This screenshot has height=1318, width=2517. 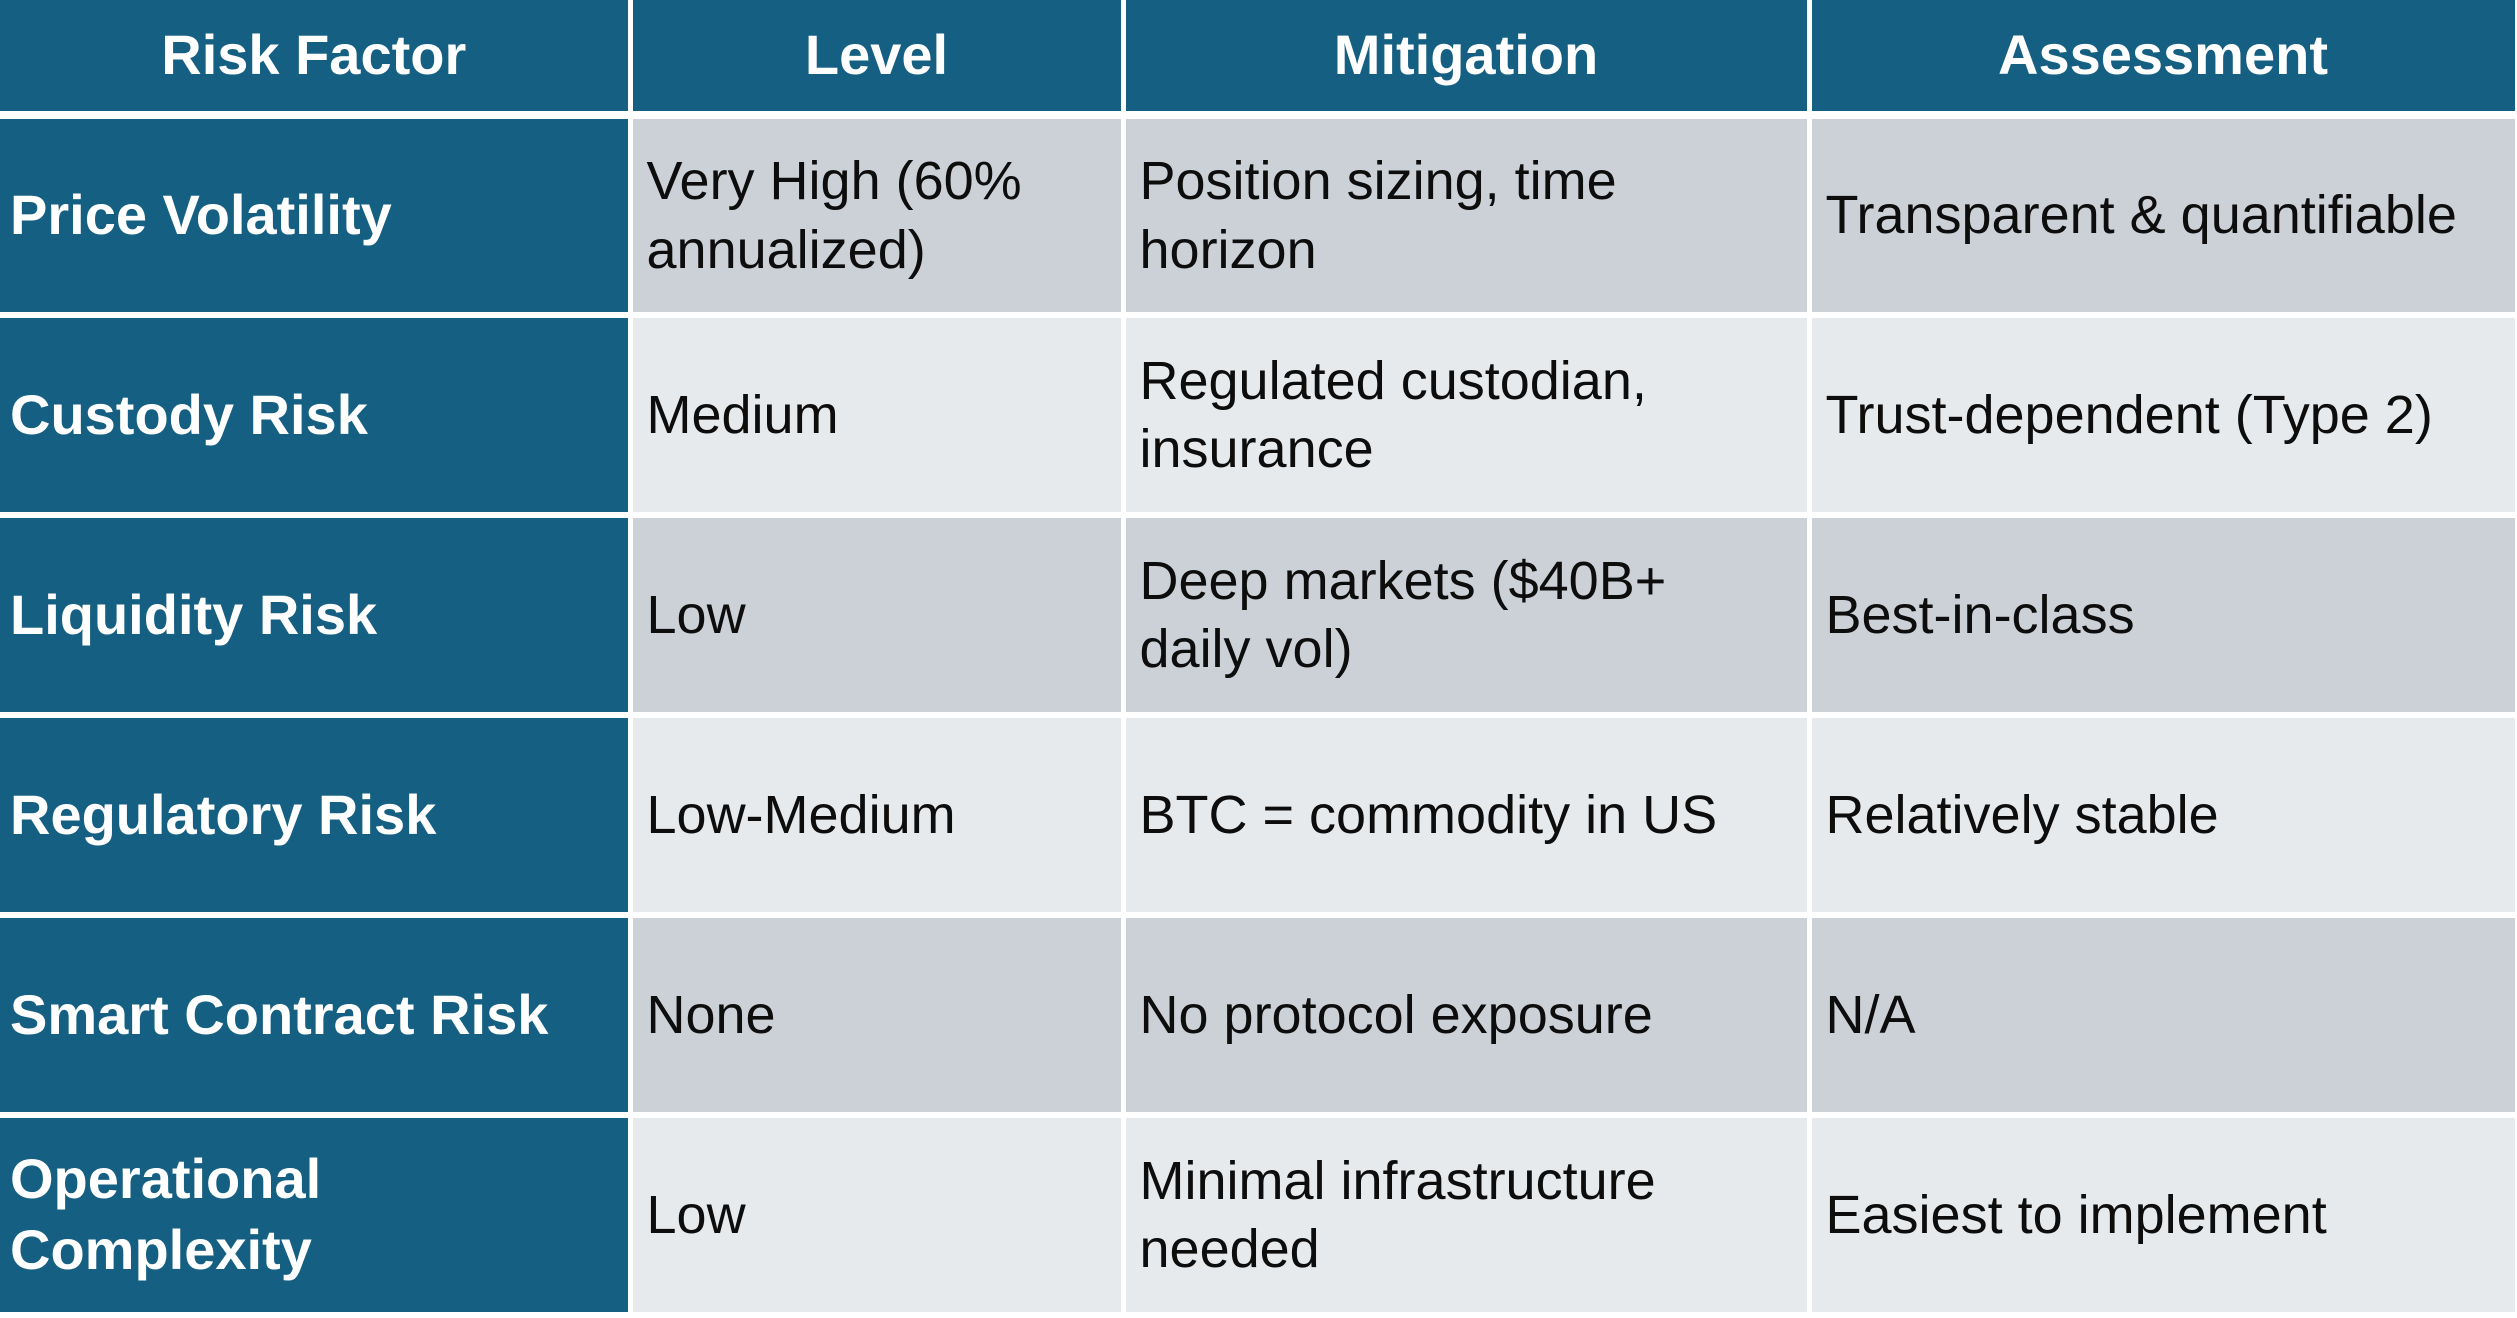 I want to click on level-cell: Very High (60% annualized), so click(x=878, y=216).